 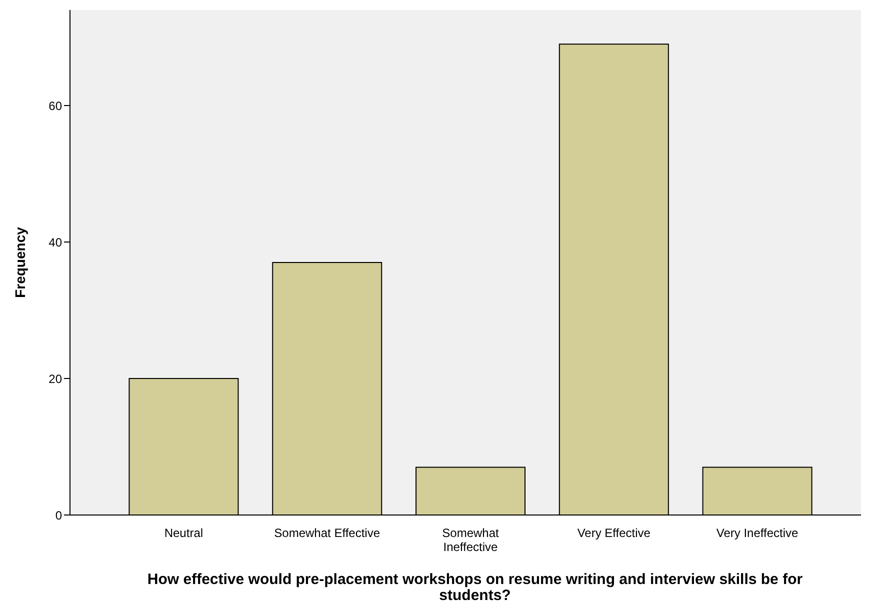 I want to click on x-tick-label: Somewhat Effective, so click(x=327, y=533).